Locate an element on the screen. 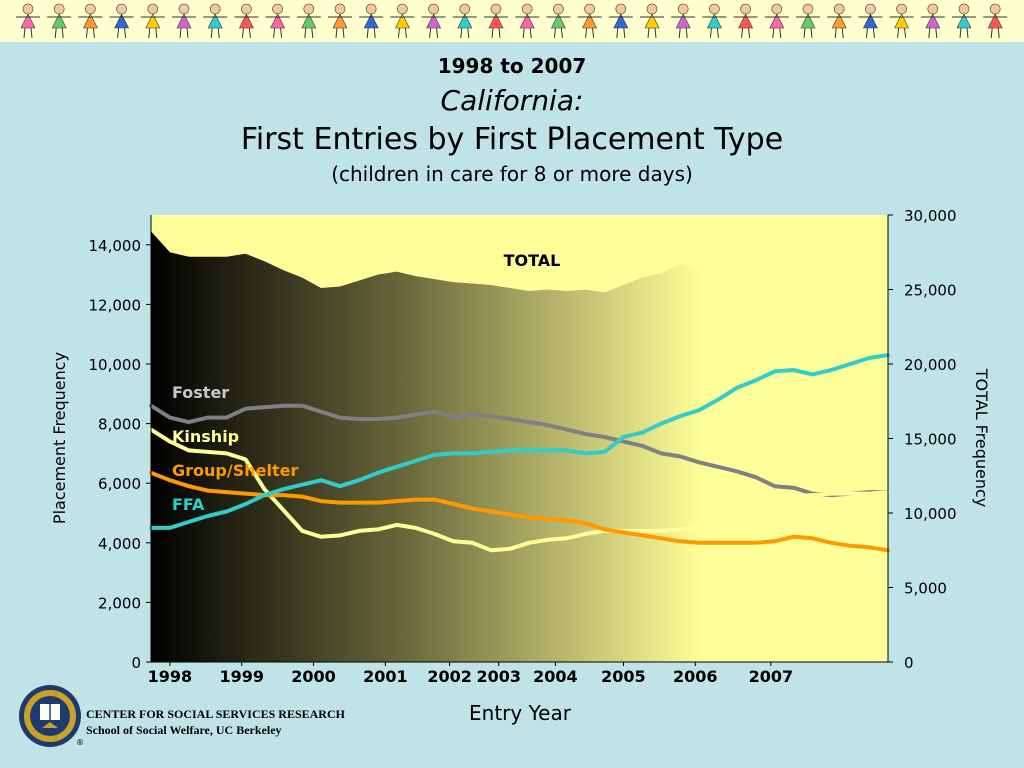  x-tick-label: 2006 is located at coordinates (695, 676).